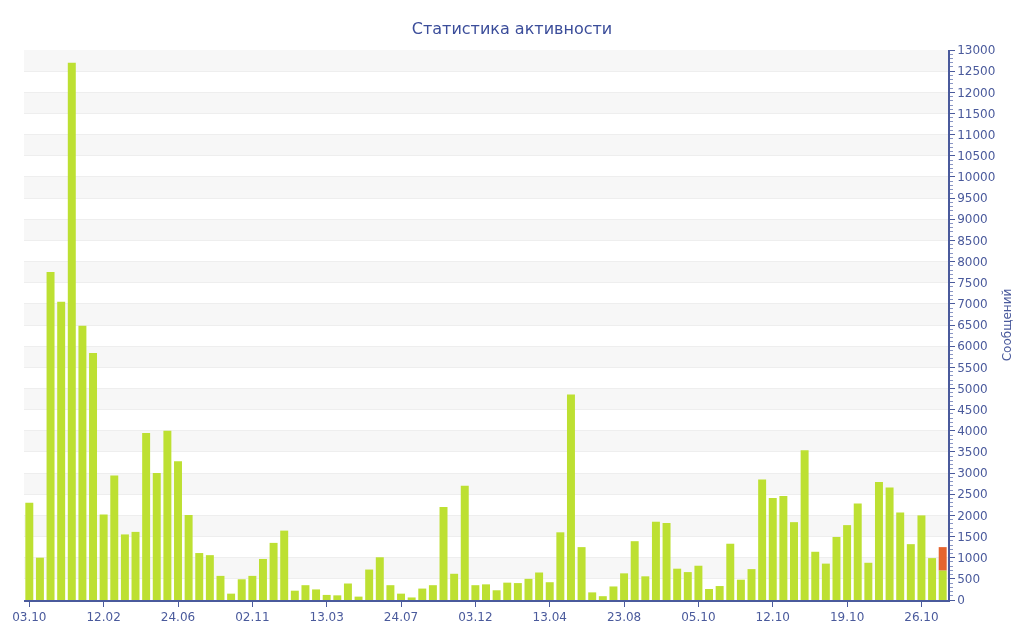  I want to click on y-tick-label: 4000, so click(972, 430).